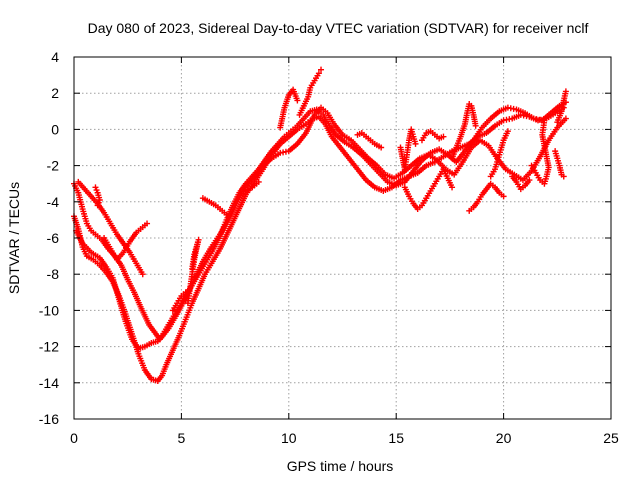 The width and height of the screenshot is (640, 480). Describe the element at coordinates (182, 438) in the screenshot. I see `x-tick-label: 5` at that location.